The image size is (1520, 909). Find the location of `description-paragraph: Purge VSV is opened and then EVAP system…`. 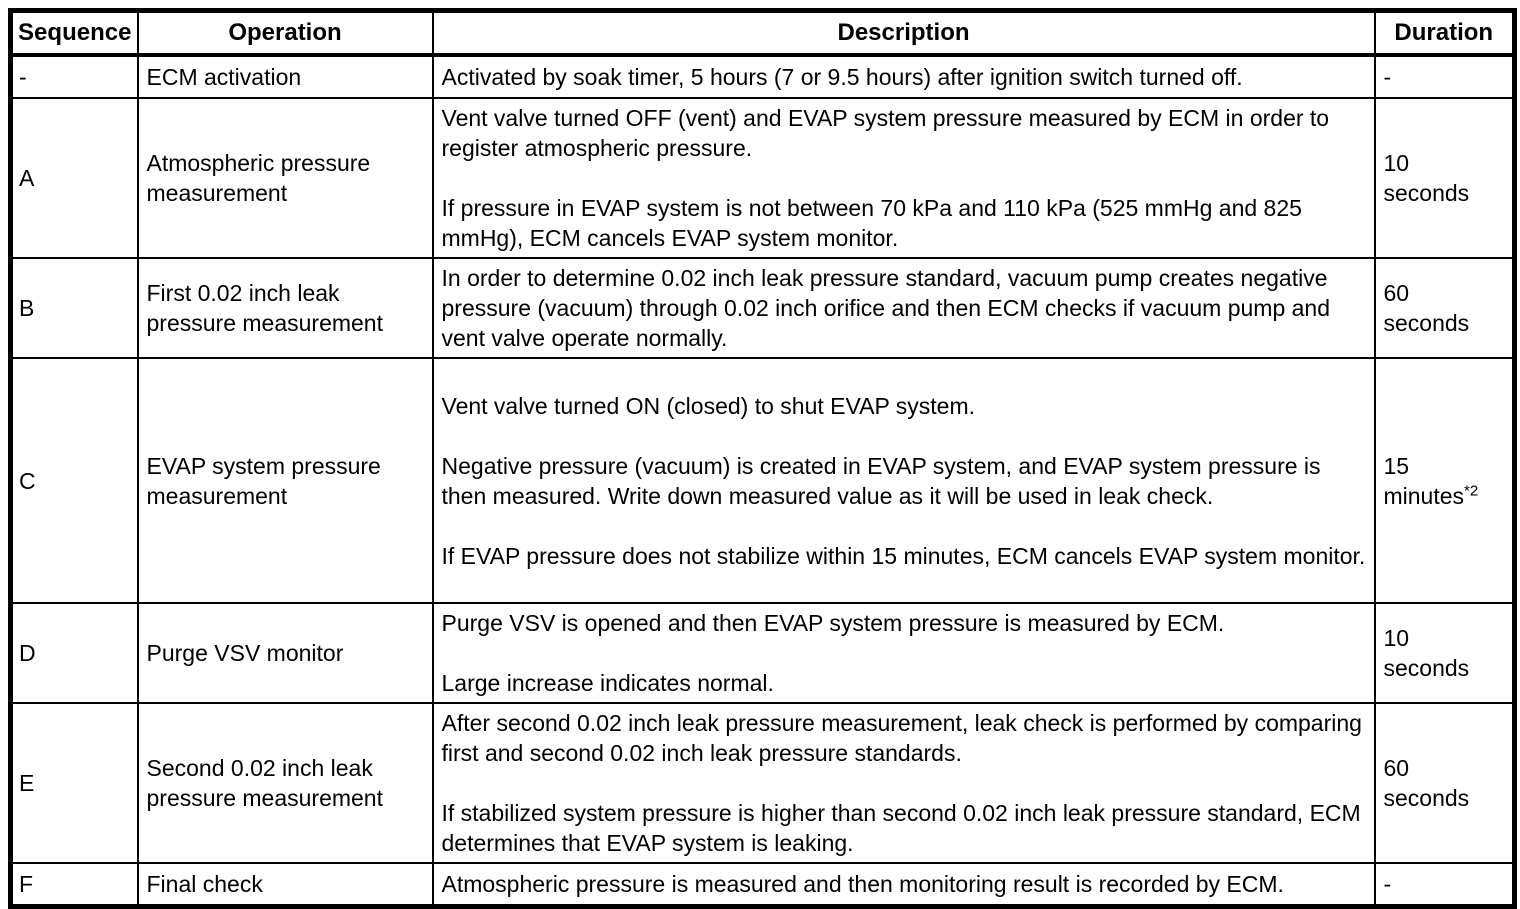

description-paragraph: Purge VSV is opened and then EVAP system… is located at coordinates (833, 623).